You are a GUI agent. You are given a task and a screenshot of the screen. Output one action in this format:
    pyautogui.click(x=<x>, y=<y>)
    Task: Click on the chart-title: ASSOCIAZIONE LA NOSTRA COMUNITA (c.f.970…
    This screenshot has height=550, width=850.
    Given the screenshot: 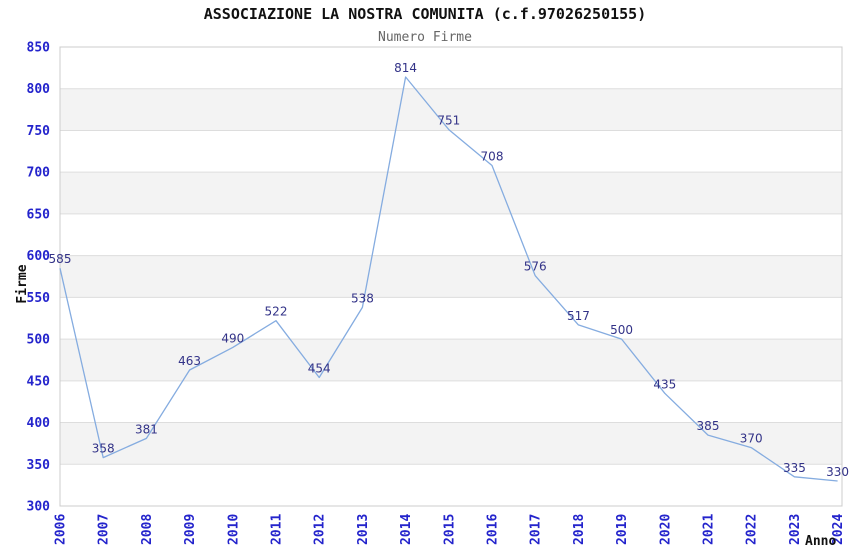 What is the action you would take?
    pyautogui.click(x=425, y=14)
    